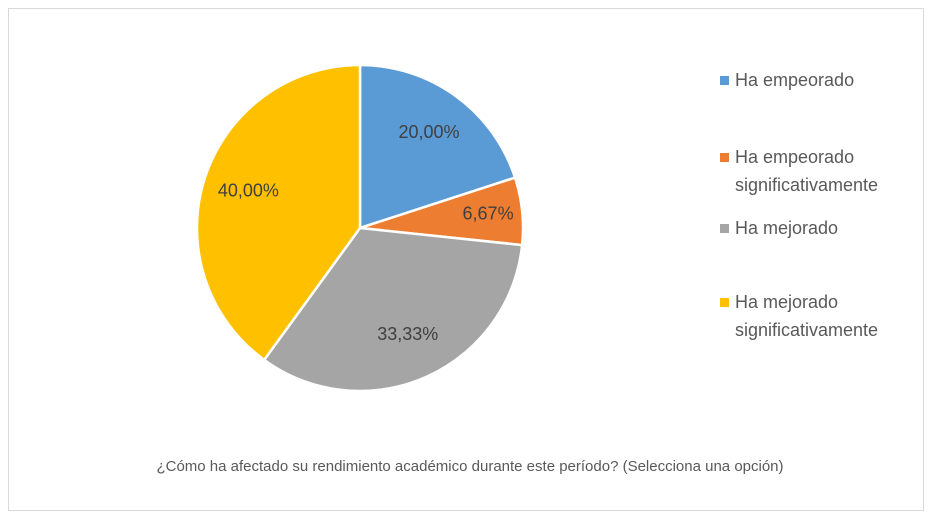 The width and height of the screenshot is (933, 520). I want to click on legend-label: Ha mejorado, so click(787, 228).